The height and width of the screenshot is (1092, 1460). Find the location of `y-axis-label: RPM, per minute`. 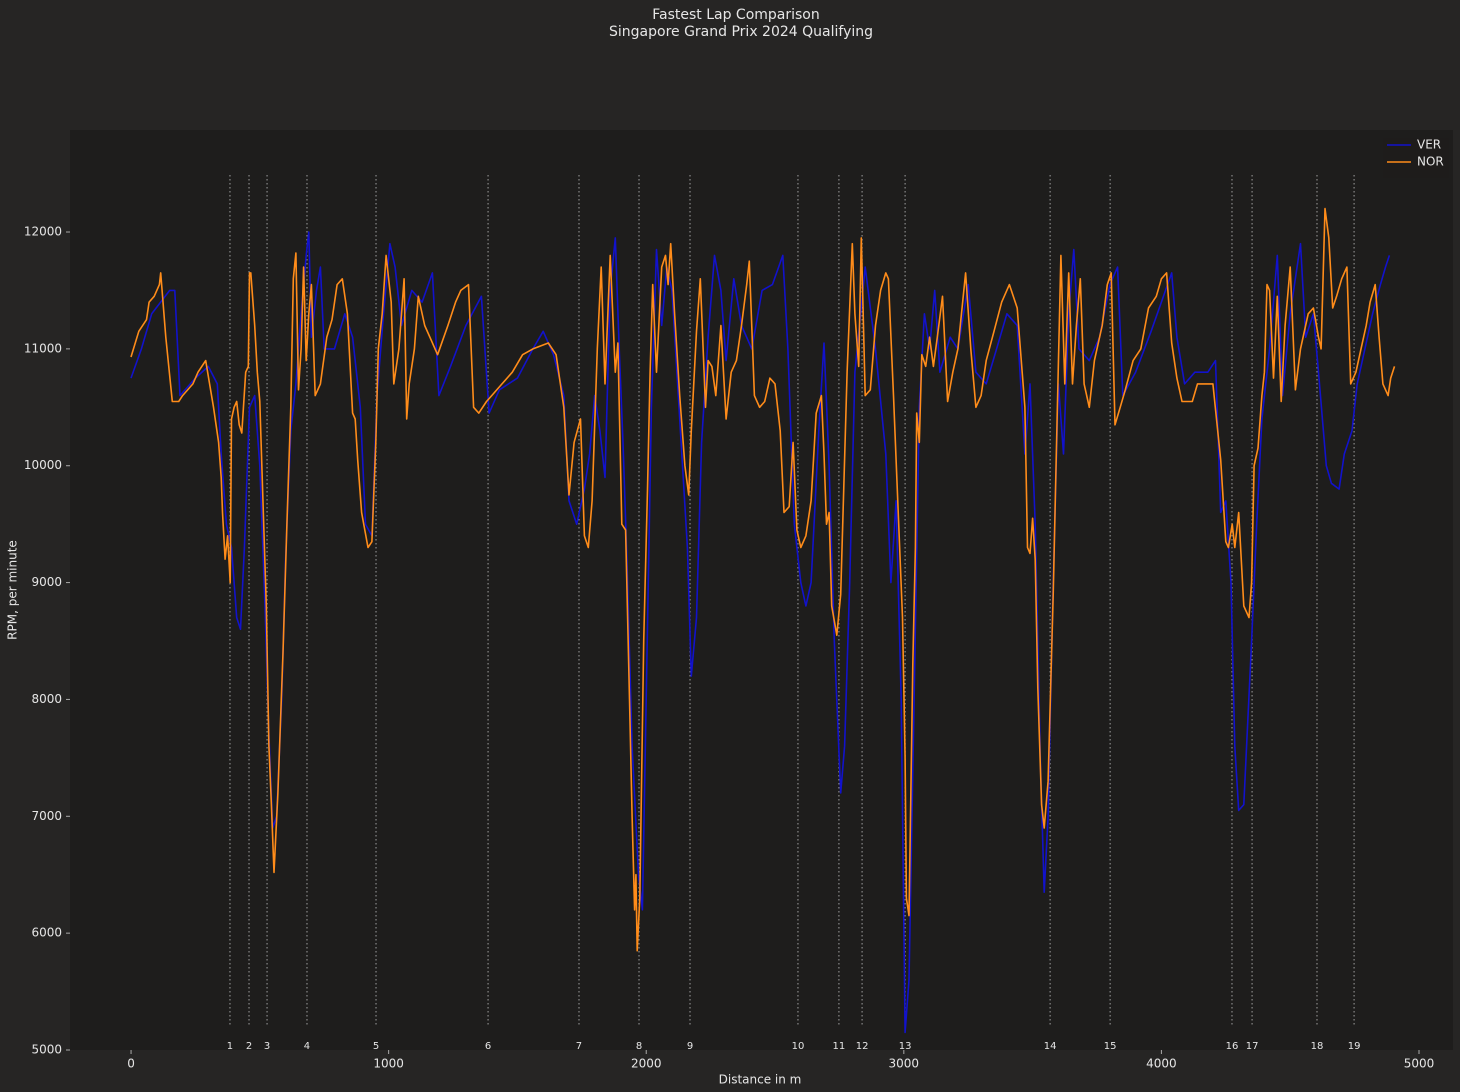

y-axis-label: RPM, per minute is located at coordinates (13, 590).